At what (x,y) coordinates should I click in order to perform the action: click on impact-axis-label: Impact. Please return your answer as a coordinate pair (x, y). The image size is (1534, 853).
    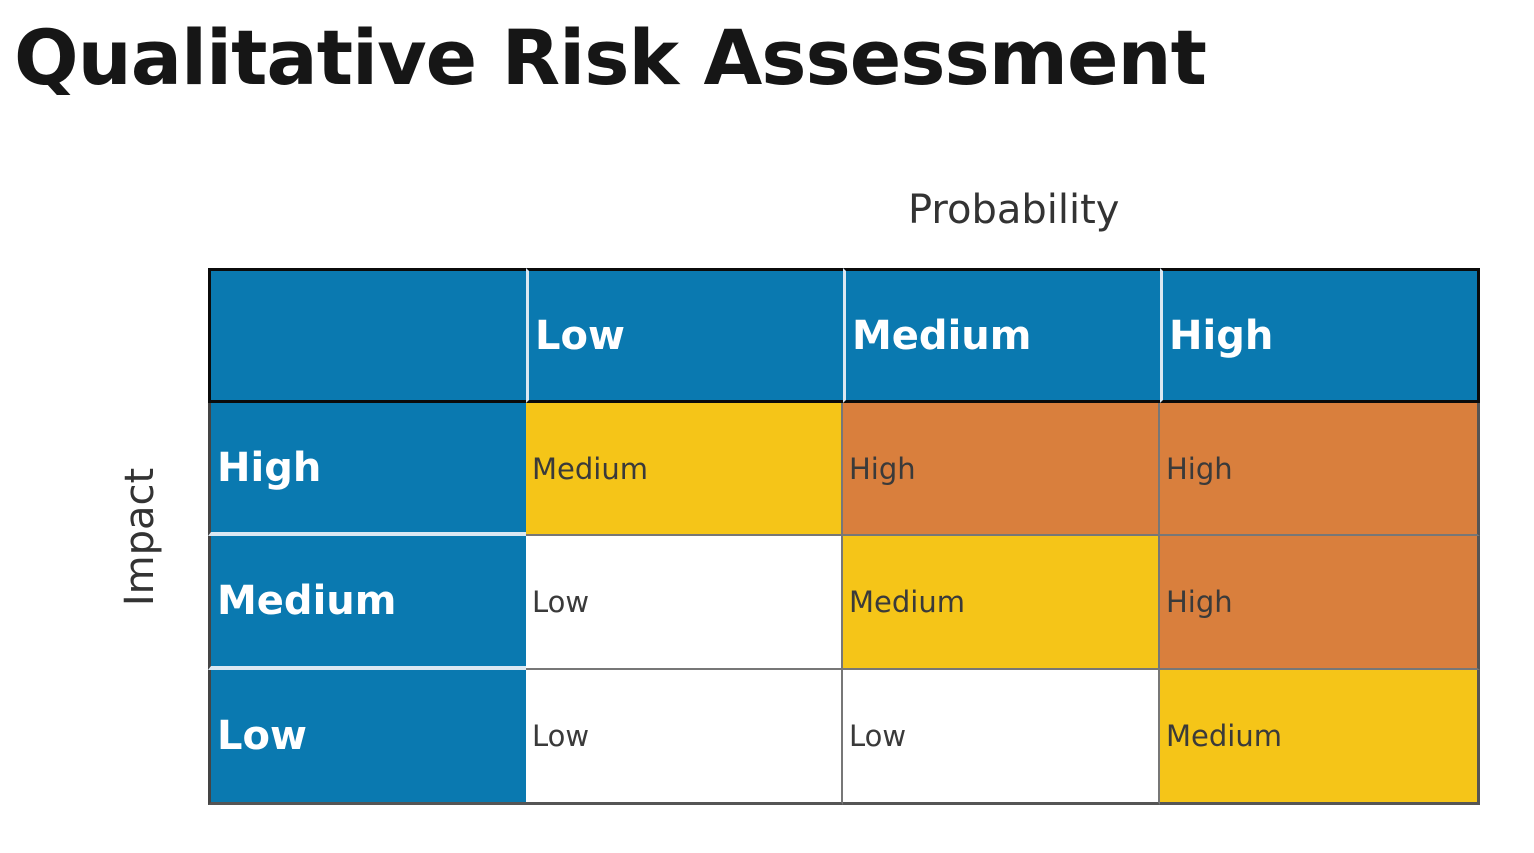
    Looking at the image, I should click on (140, 537).